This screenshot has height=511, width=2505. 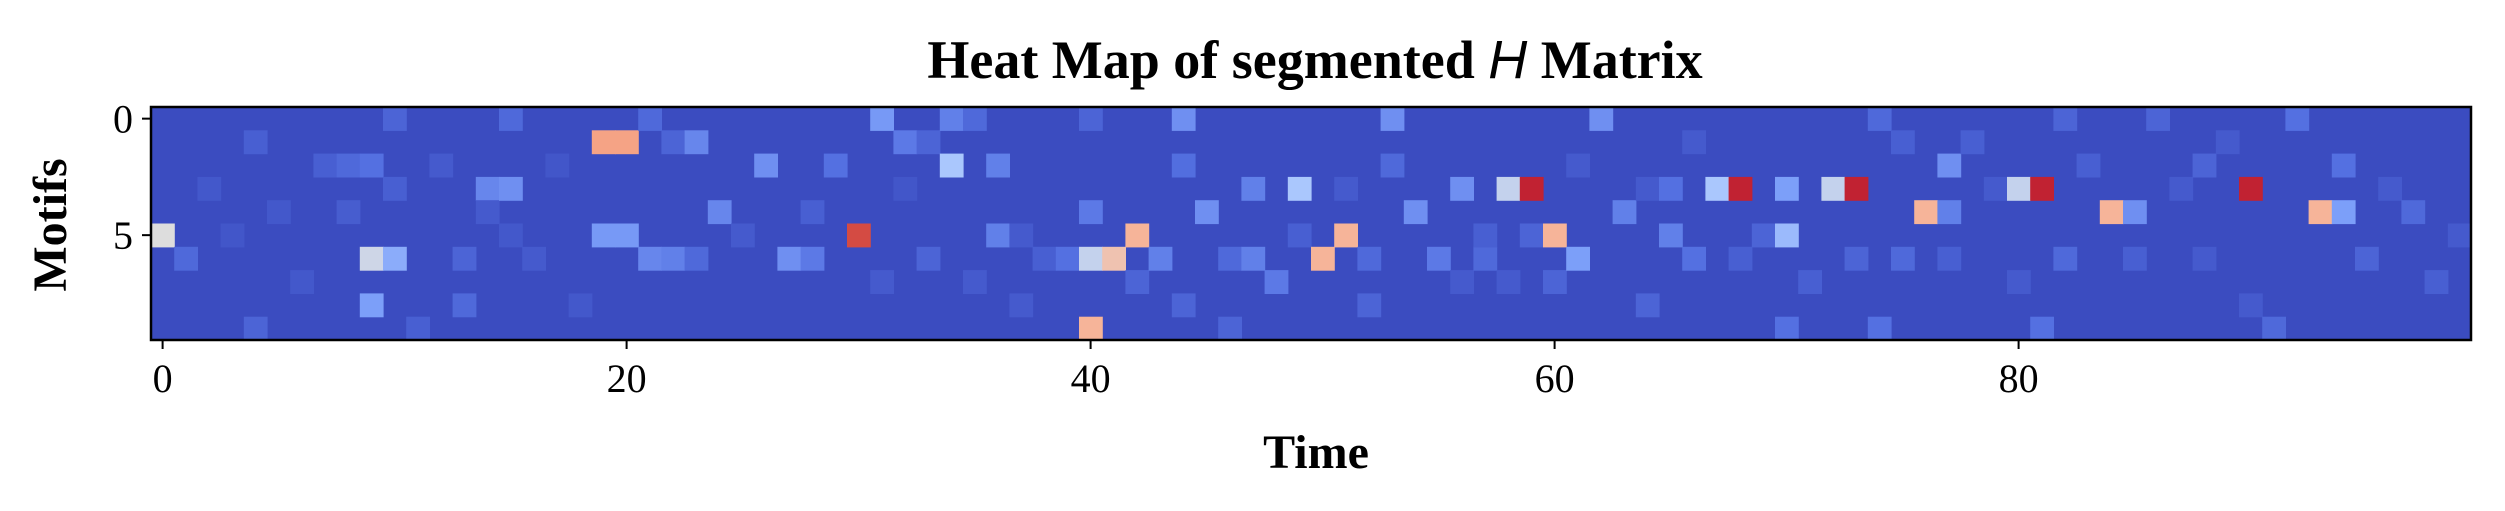 What do you see at coordinates (1316, 452) in the screenshot?
I see `x-axis-label: Time` at bounding box center [1316, 452].